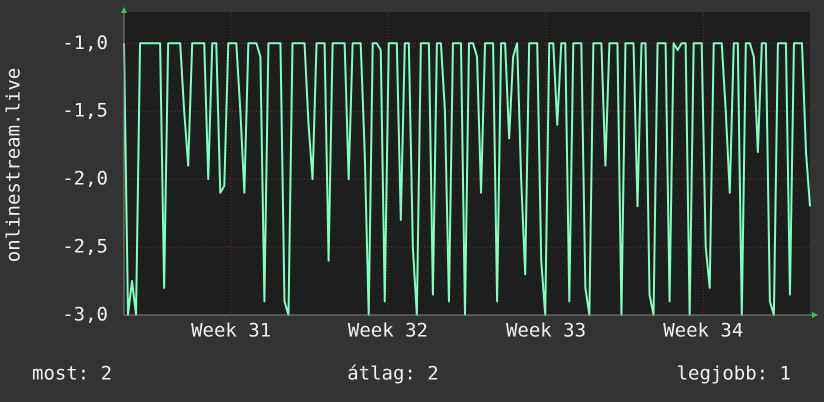  What do you see at coordinates (85, 247) in the screenshot?
I see `y-tick-label: -2,5` at bounding box center [85, 247].